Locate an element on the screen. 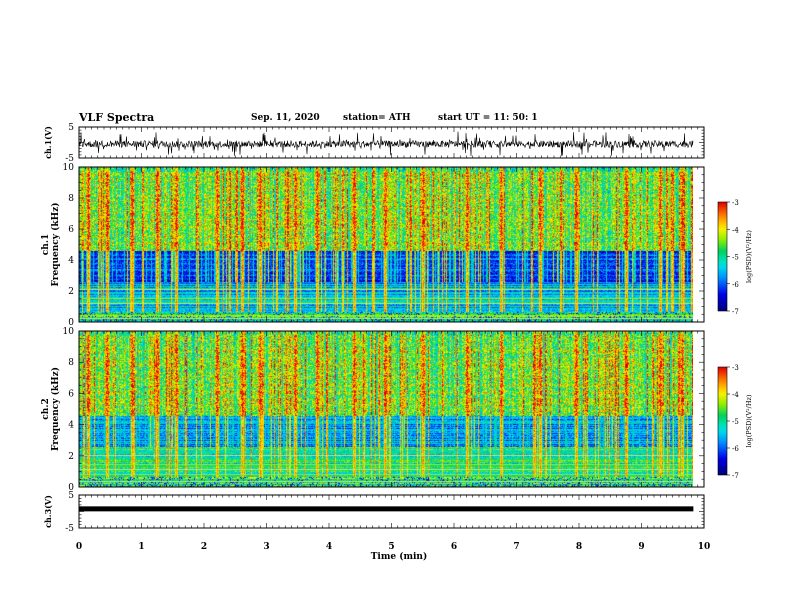  ylabel-panel-2: ch.1Frequency (kHz) is located at coordinates (51, 244).